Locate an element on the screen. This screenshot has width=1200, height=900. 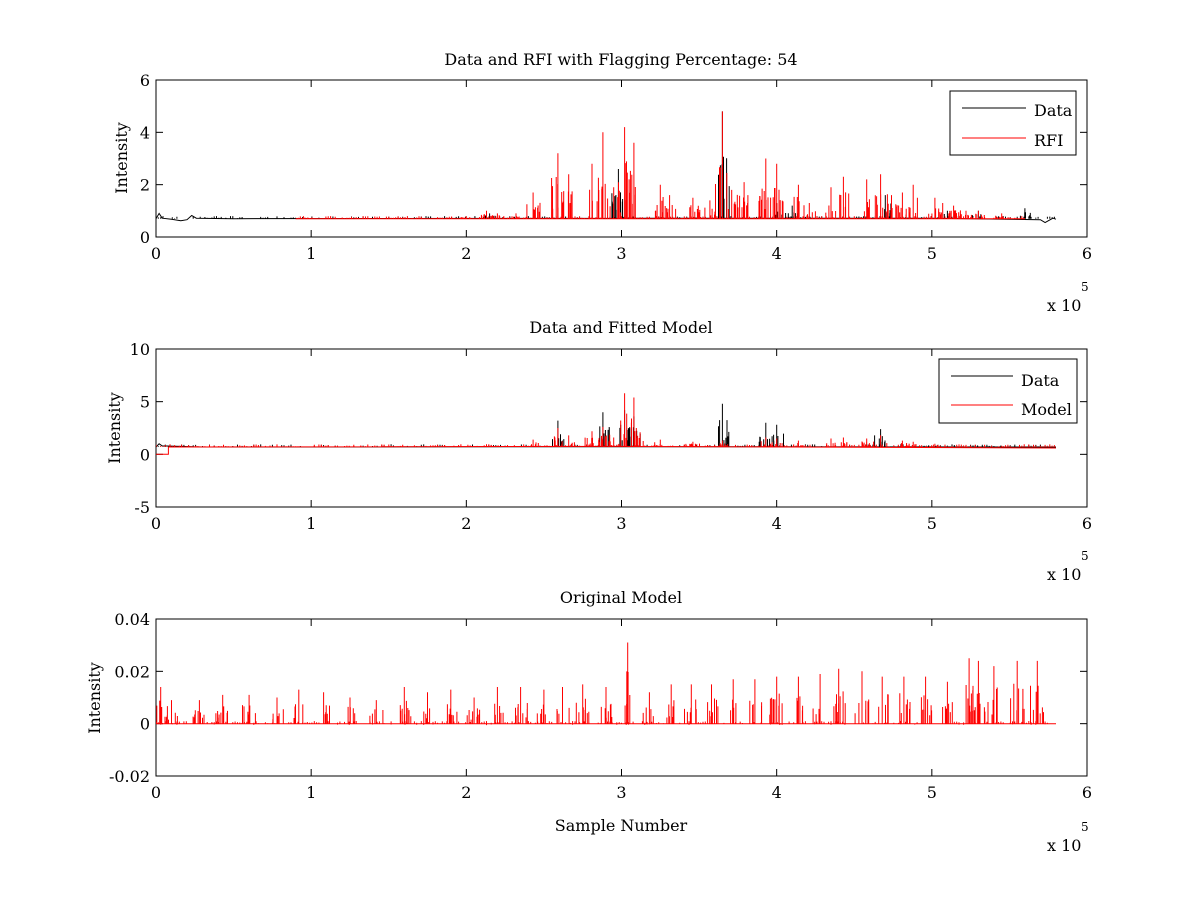
legend: Data Model is located at coordinates (1008, 391).